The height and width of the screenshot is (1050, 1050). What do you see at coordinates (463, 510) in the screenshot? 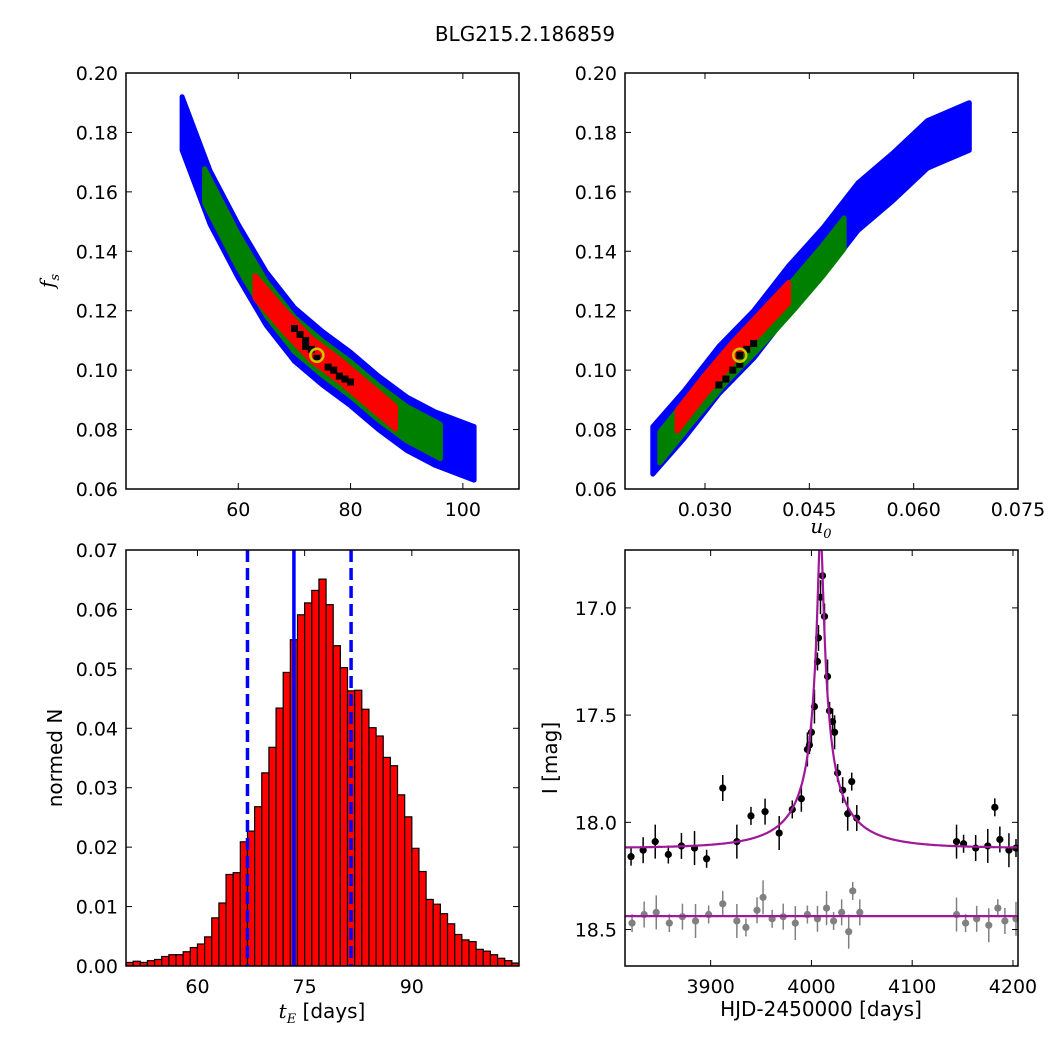
I see `x-tick-label: 100` at bounding box center [463, 510].